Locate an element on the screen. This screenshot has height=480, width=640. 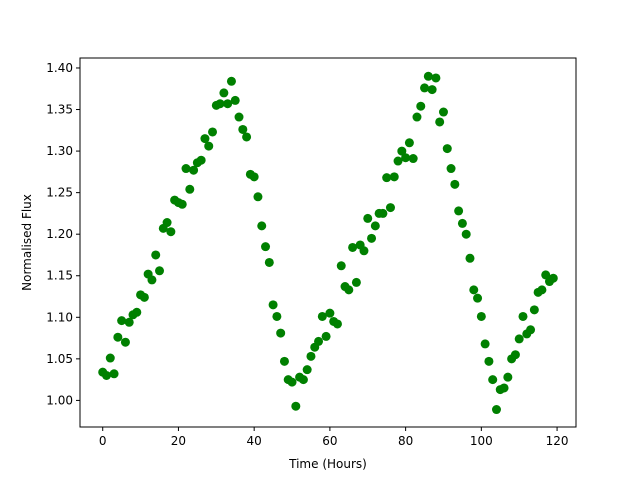
y-tick-label: 1.35 is located at coordinates (59, 110).